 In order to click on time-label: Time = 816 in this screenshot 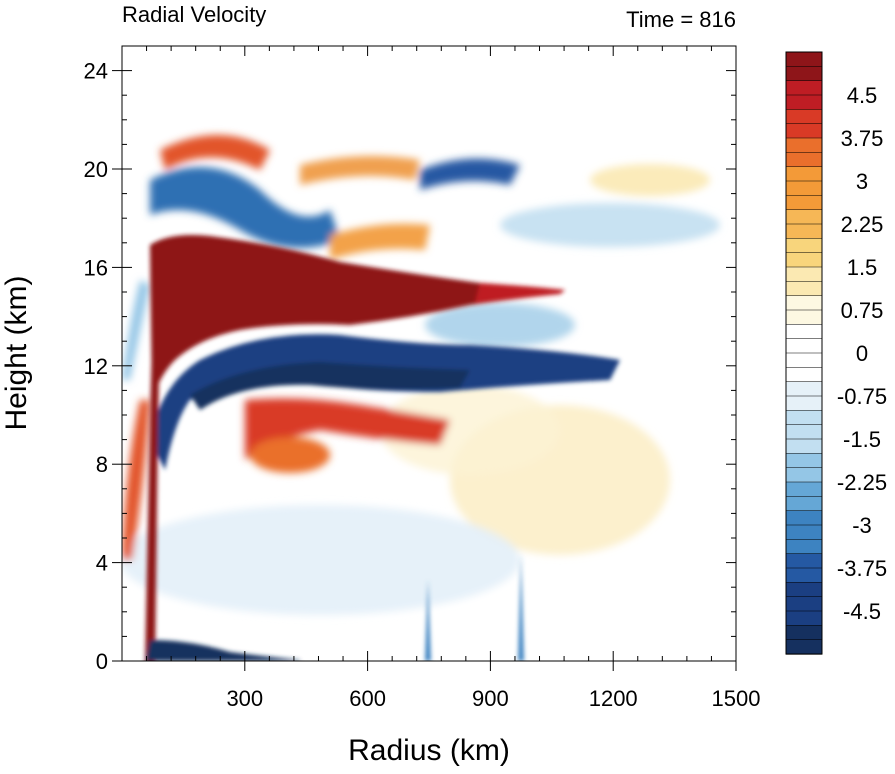, I will do `click(681, 19)`.